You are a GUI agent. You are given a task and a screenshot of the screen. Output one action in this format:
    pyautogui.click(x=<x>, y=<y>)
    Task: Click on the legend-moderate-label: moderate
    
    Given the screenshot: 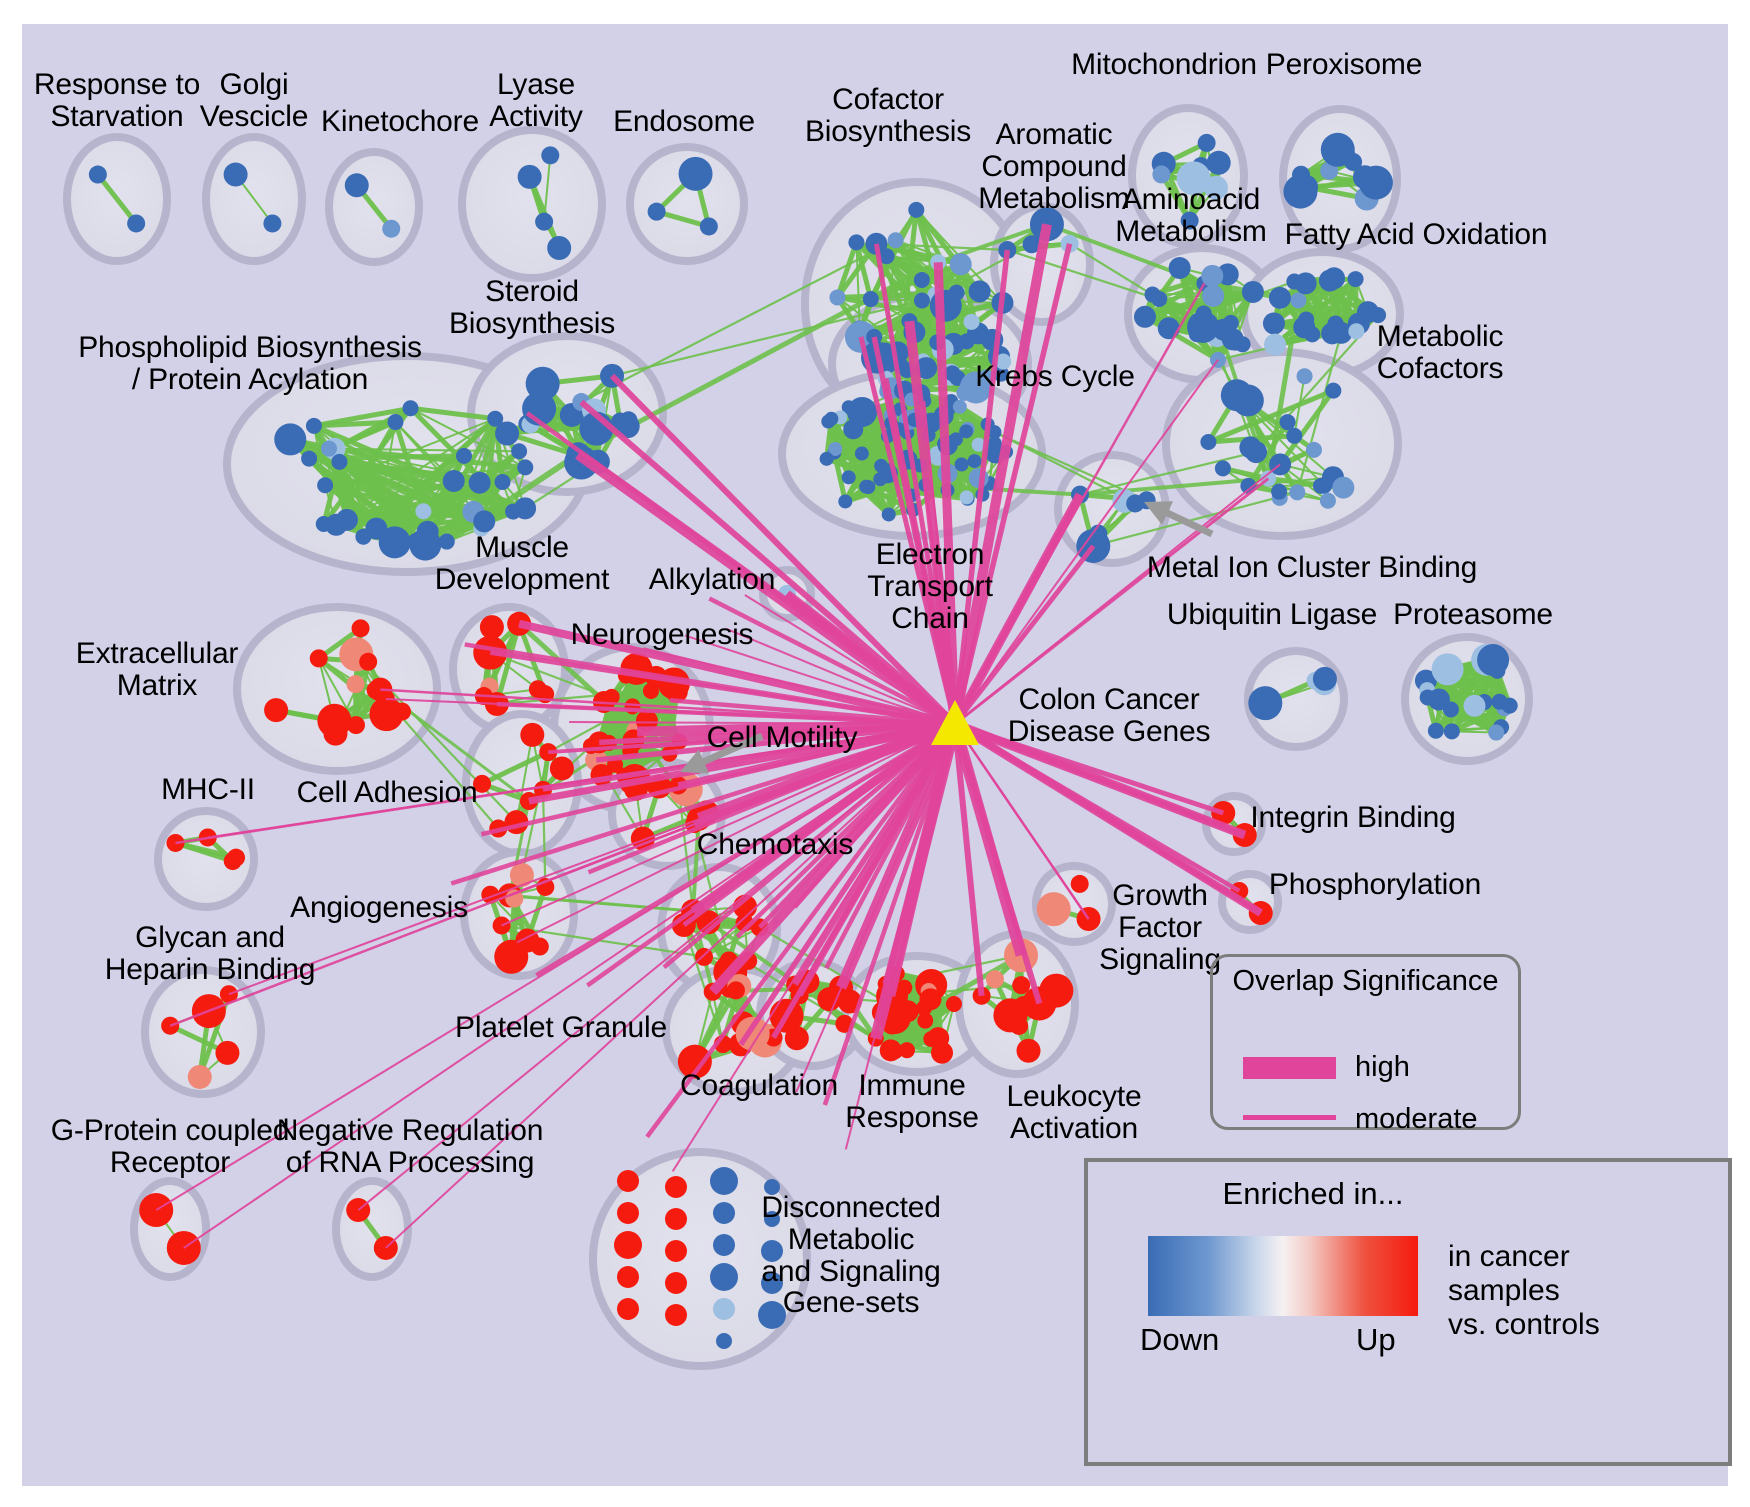 What is the action you would take?
    pyautogui.click(x=1416, y=1119)
    